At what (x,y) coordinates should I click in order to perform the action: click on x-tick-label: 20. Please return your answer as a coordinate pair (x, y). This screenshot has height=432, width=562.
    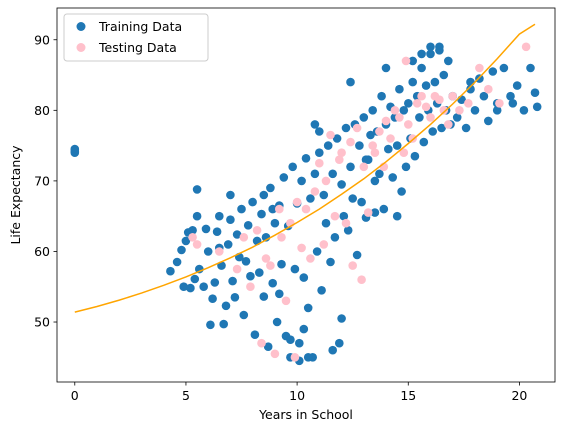
    Looking at the image, I should click on (519, 395).